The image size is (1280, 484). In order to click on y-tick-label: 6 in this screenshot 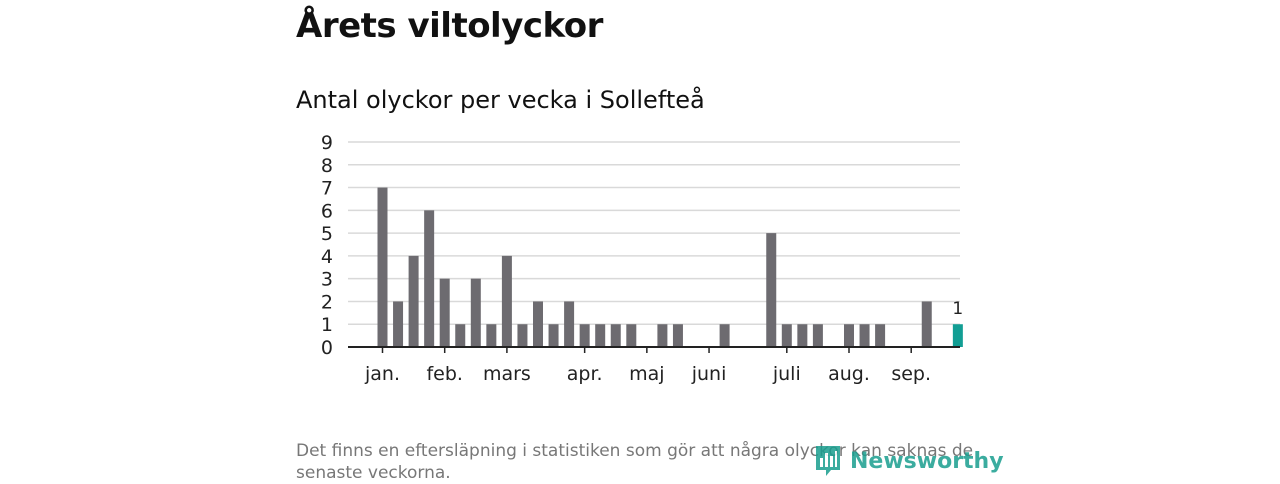, I will do `click(327, 211)`.